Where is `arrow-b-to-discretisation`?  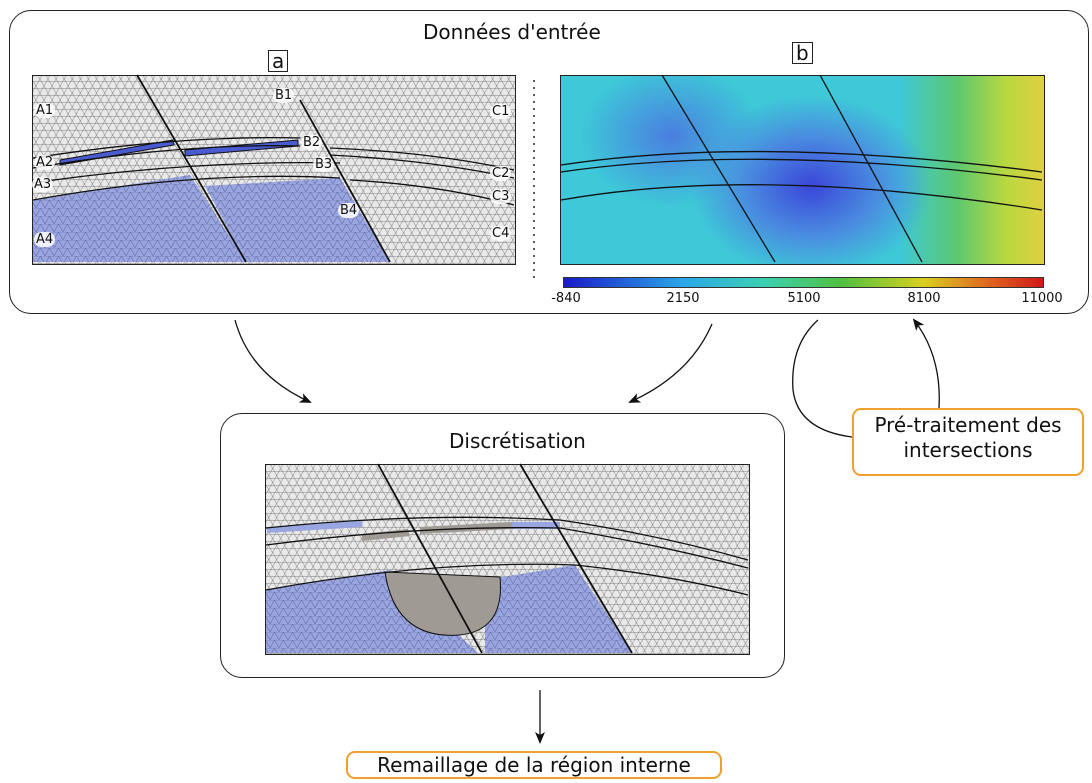 arrow-b-to-discretisation is located at coordinates (670, 363).